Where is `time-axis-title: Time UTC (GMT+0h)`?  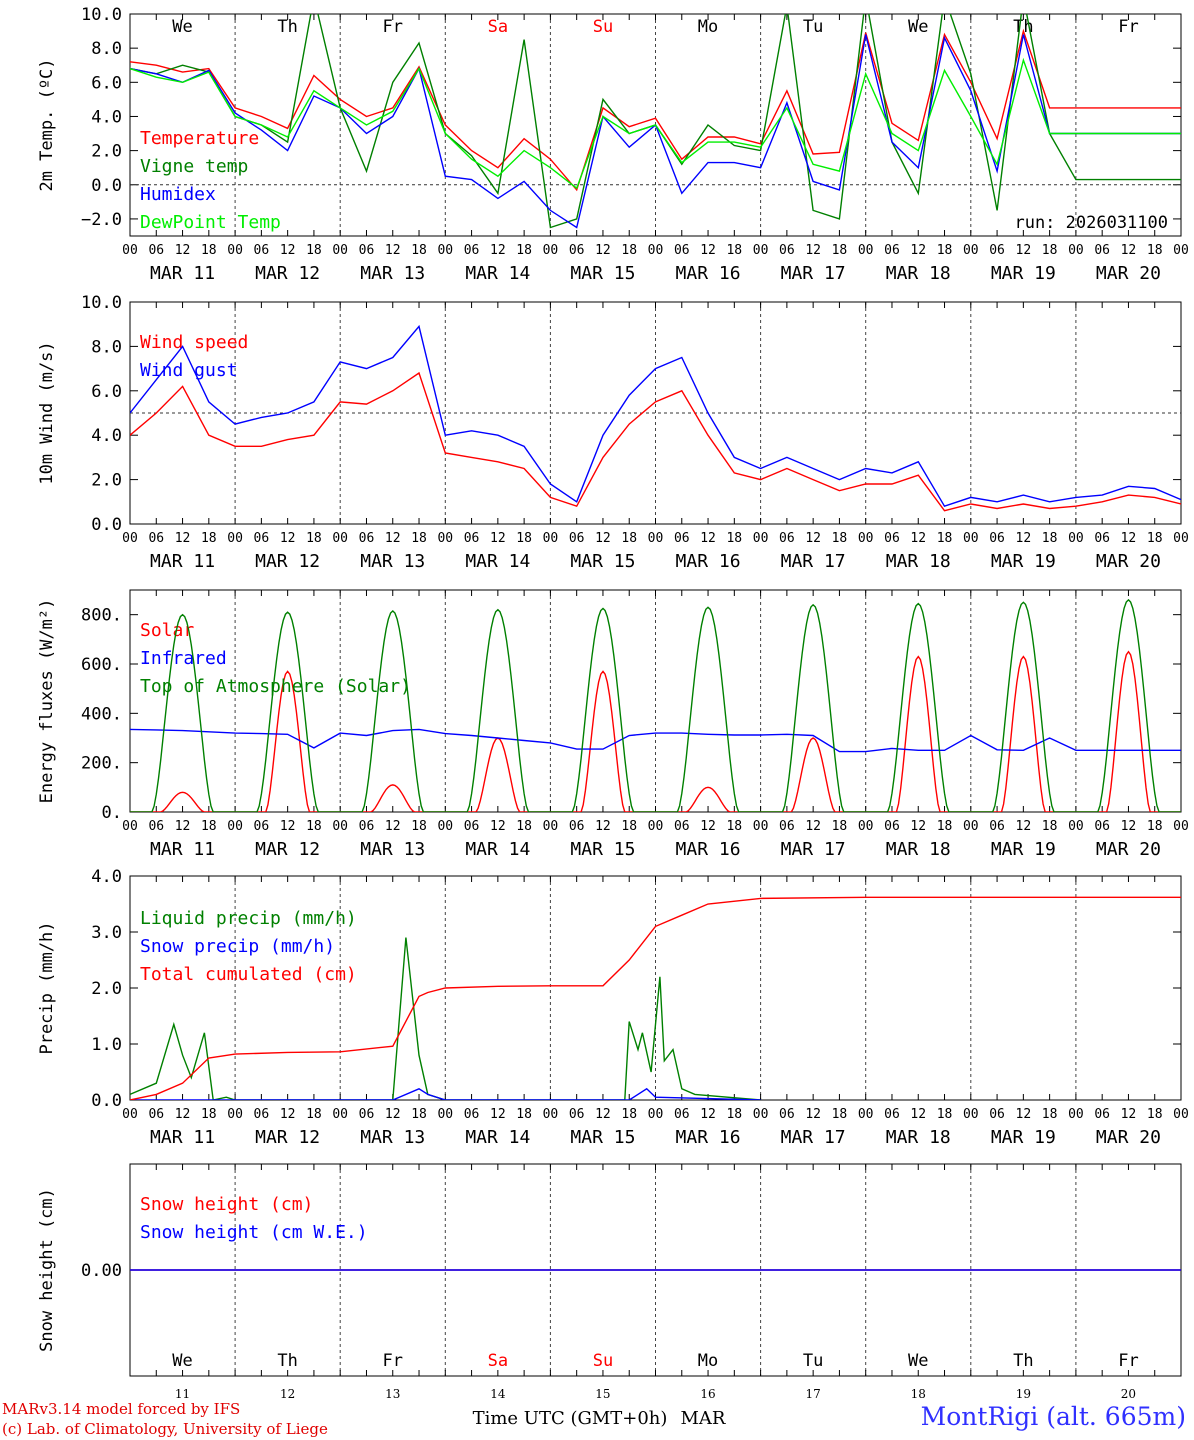
time-axis-title: Time UTC (GMT+0h) is located at coordinates (570, 1418).